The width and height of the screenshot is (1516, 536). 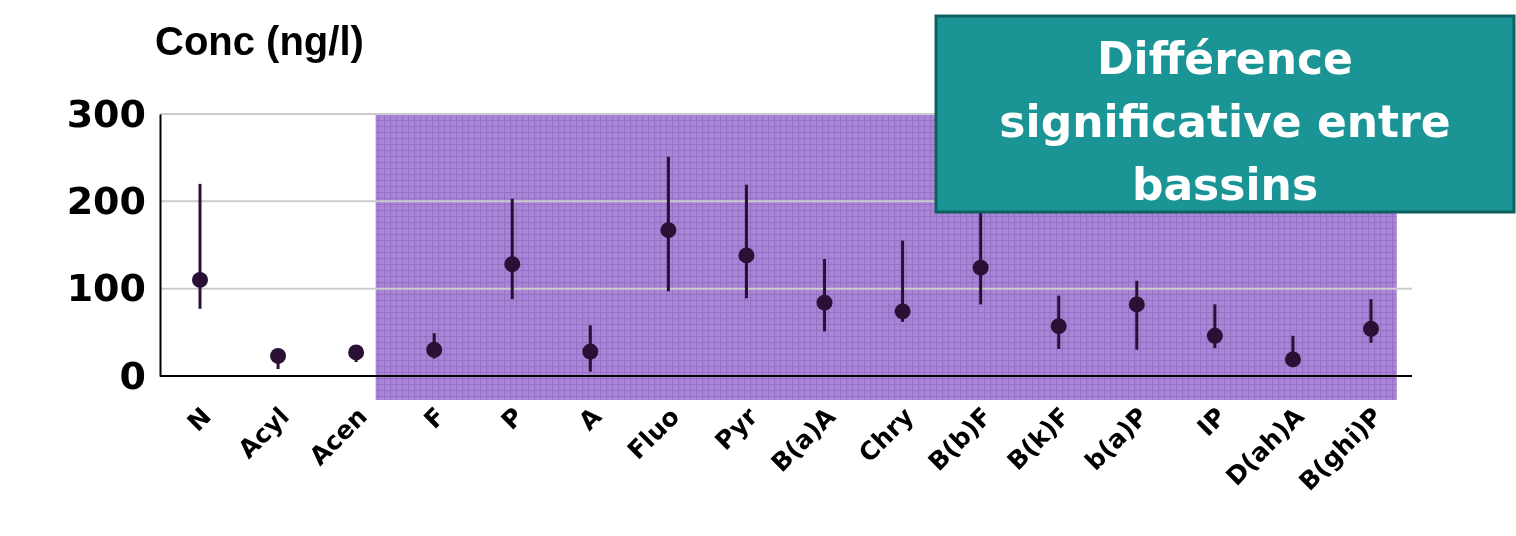 I want to click on y-tick-label: 300, so click(x=106, y=113).